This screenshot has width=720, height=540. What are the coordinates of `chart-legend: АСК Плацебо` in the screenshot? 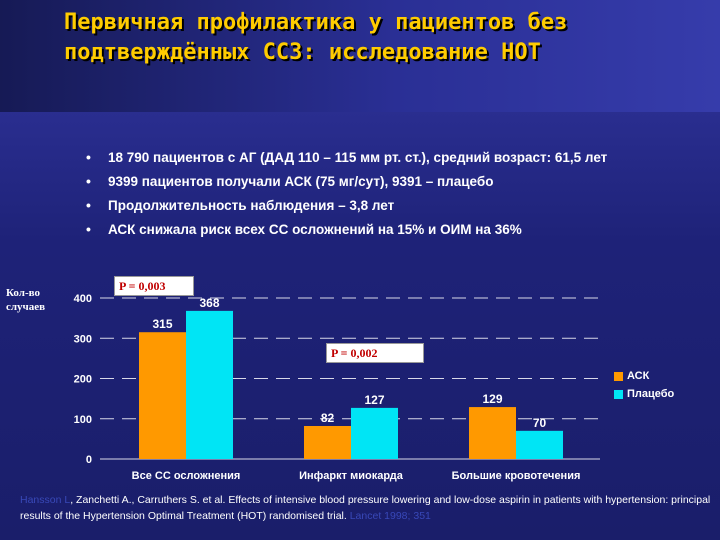 It's located at (644, 388).